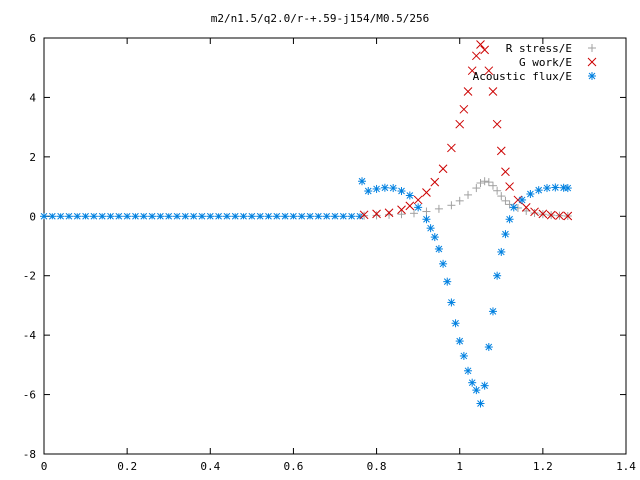 This screenshot has width=640, height=480. Describe the element at coordinates (320, 18) in the screenshot. I see `chart-title: m2/n1.5/q2.0/r-+.59-j154/M0.5/256` at that location.